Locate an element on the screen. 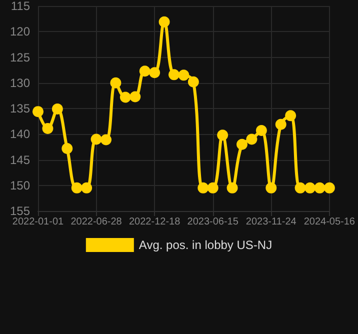 The height and width of the screenshot is (334, 358). x-tick-label: 2022-06-28 is located at coordinates (96, 222).